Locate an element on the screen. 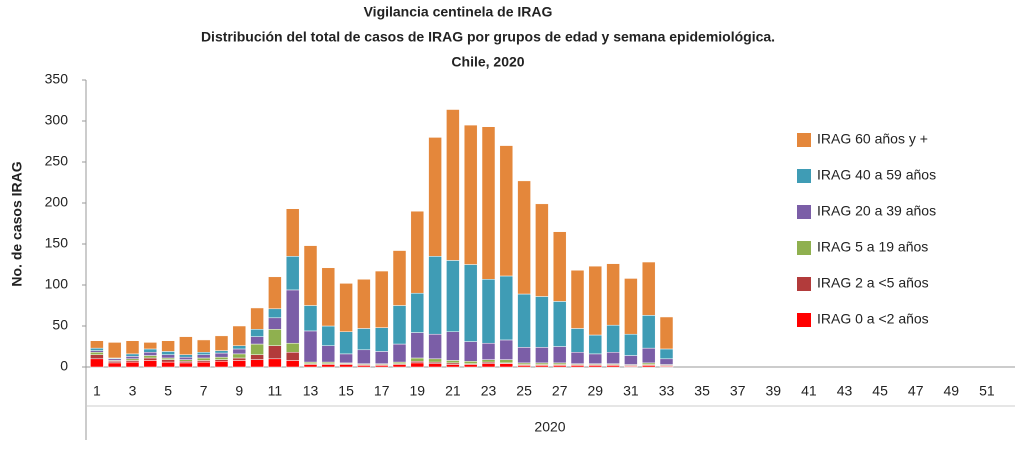 The height and width of the screenshot is (449, 1015). chart-subtitle: Chile, 2020 is located at coordinates (487, 62).